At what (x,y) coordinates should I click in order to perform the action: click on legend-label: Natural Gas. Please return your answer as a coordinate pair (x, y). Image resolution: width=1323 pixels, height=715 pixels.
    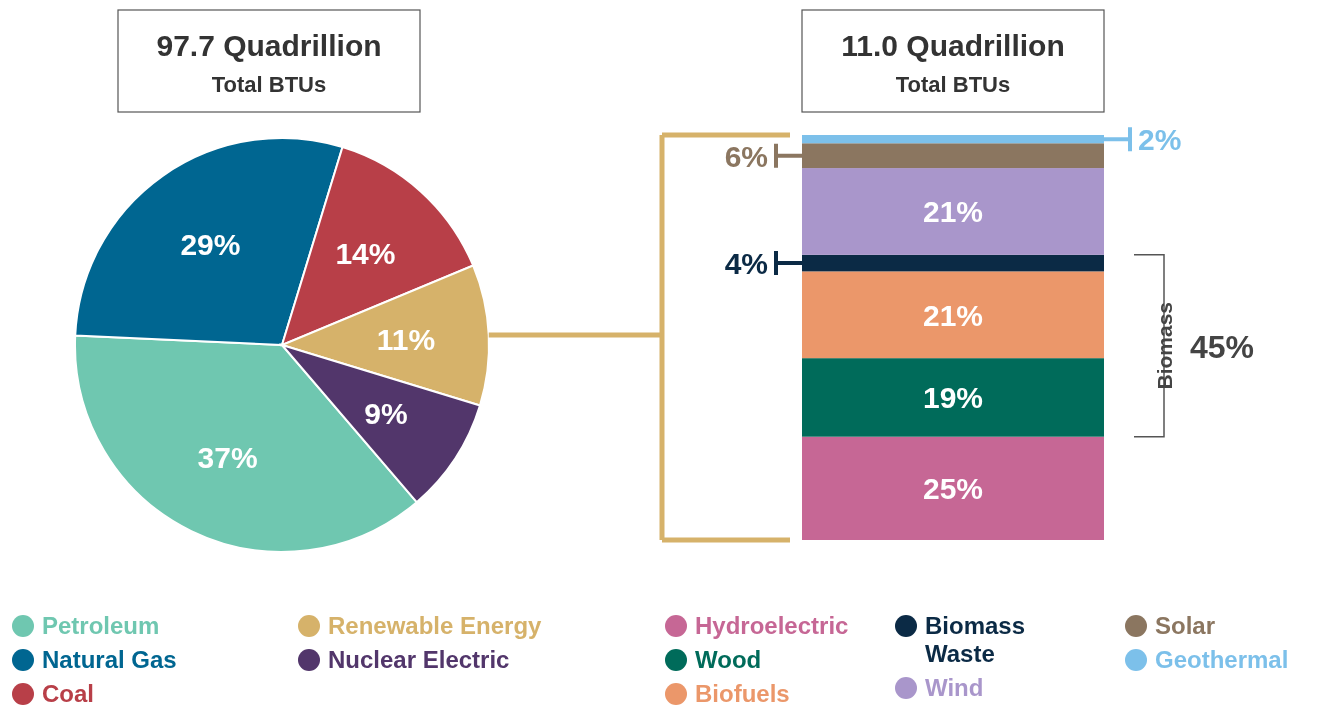
    Looking at the image, I should click on (109, 659).